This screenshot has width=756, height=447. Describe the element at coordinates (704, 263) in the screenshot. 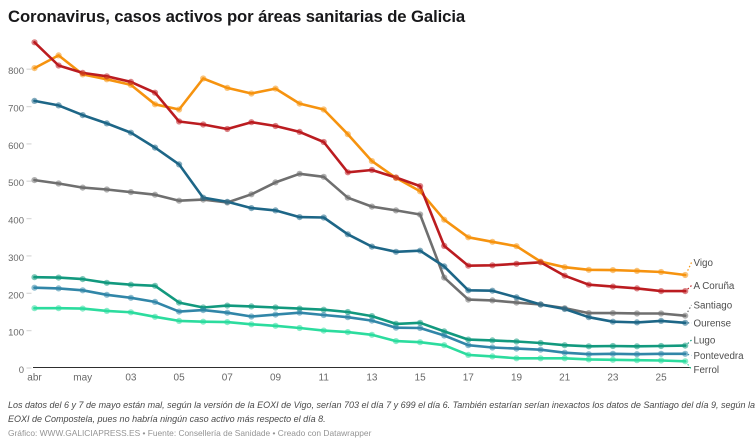

I see `svg-text: Vigo` at that location.